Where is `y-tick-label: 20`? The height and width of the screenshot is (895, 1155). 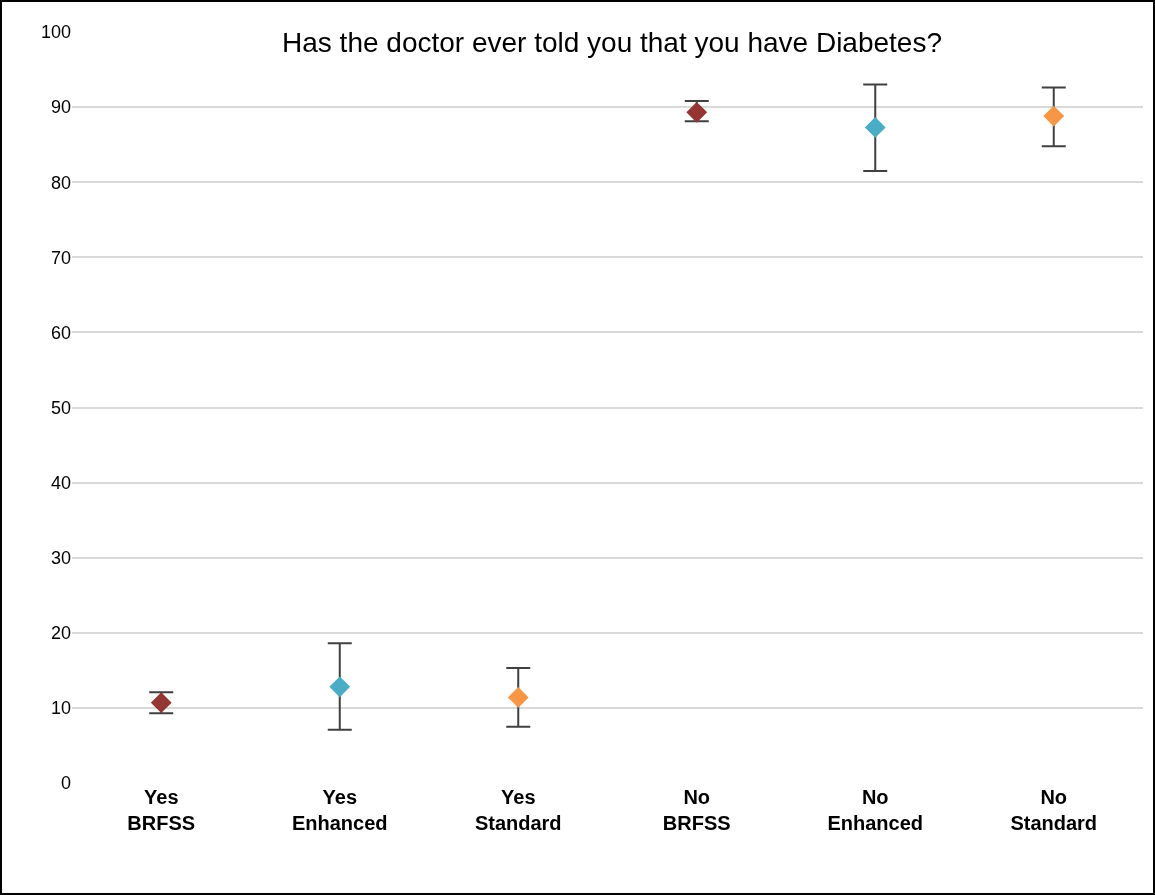
y-tick-label: 20 is located at coordinates (60, 633).